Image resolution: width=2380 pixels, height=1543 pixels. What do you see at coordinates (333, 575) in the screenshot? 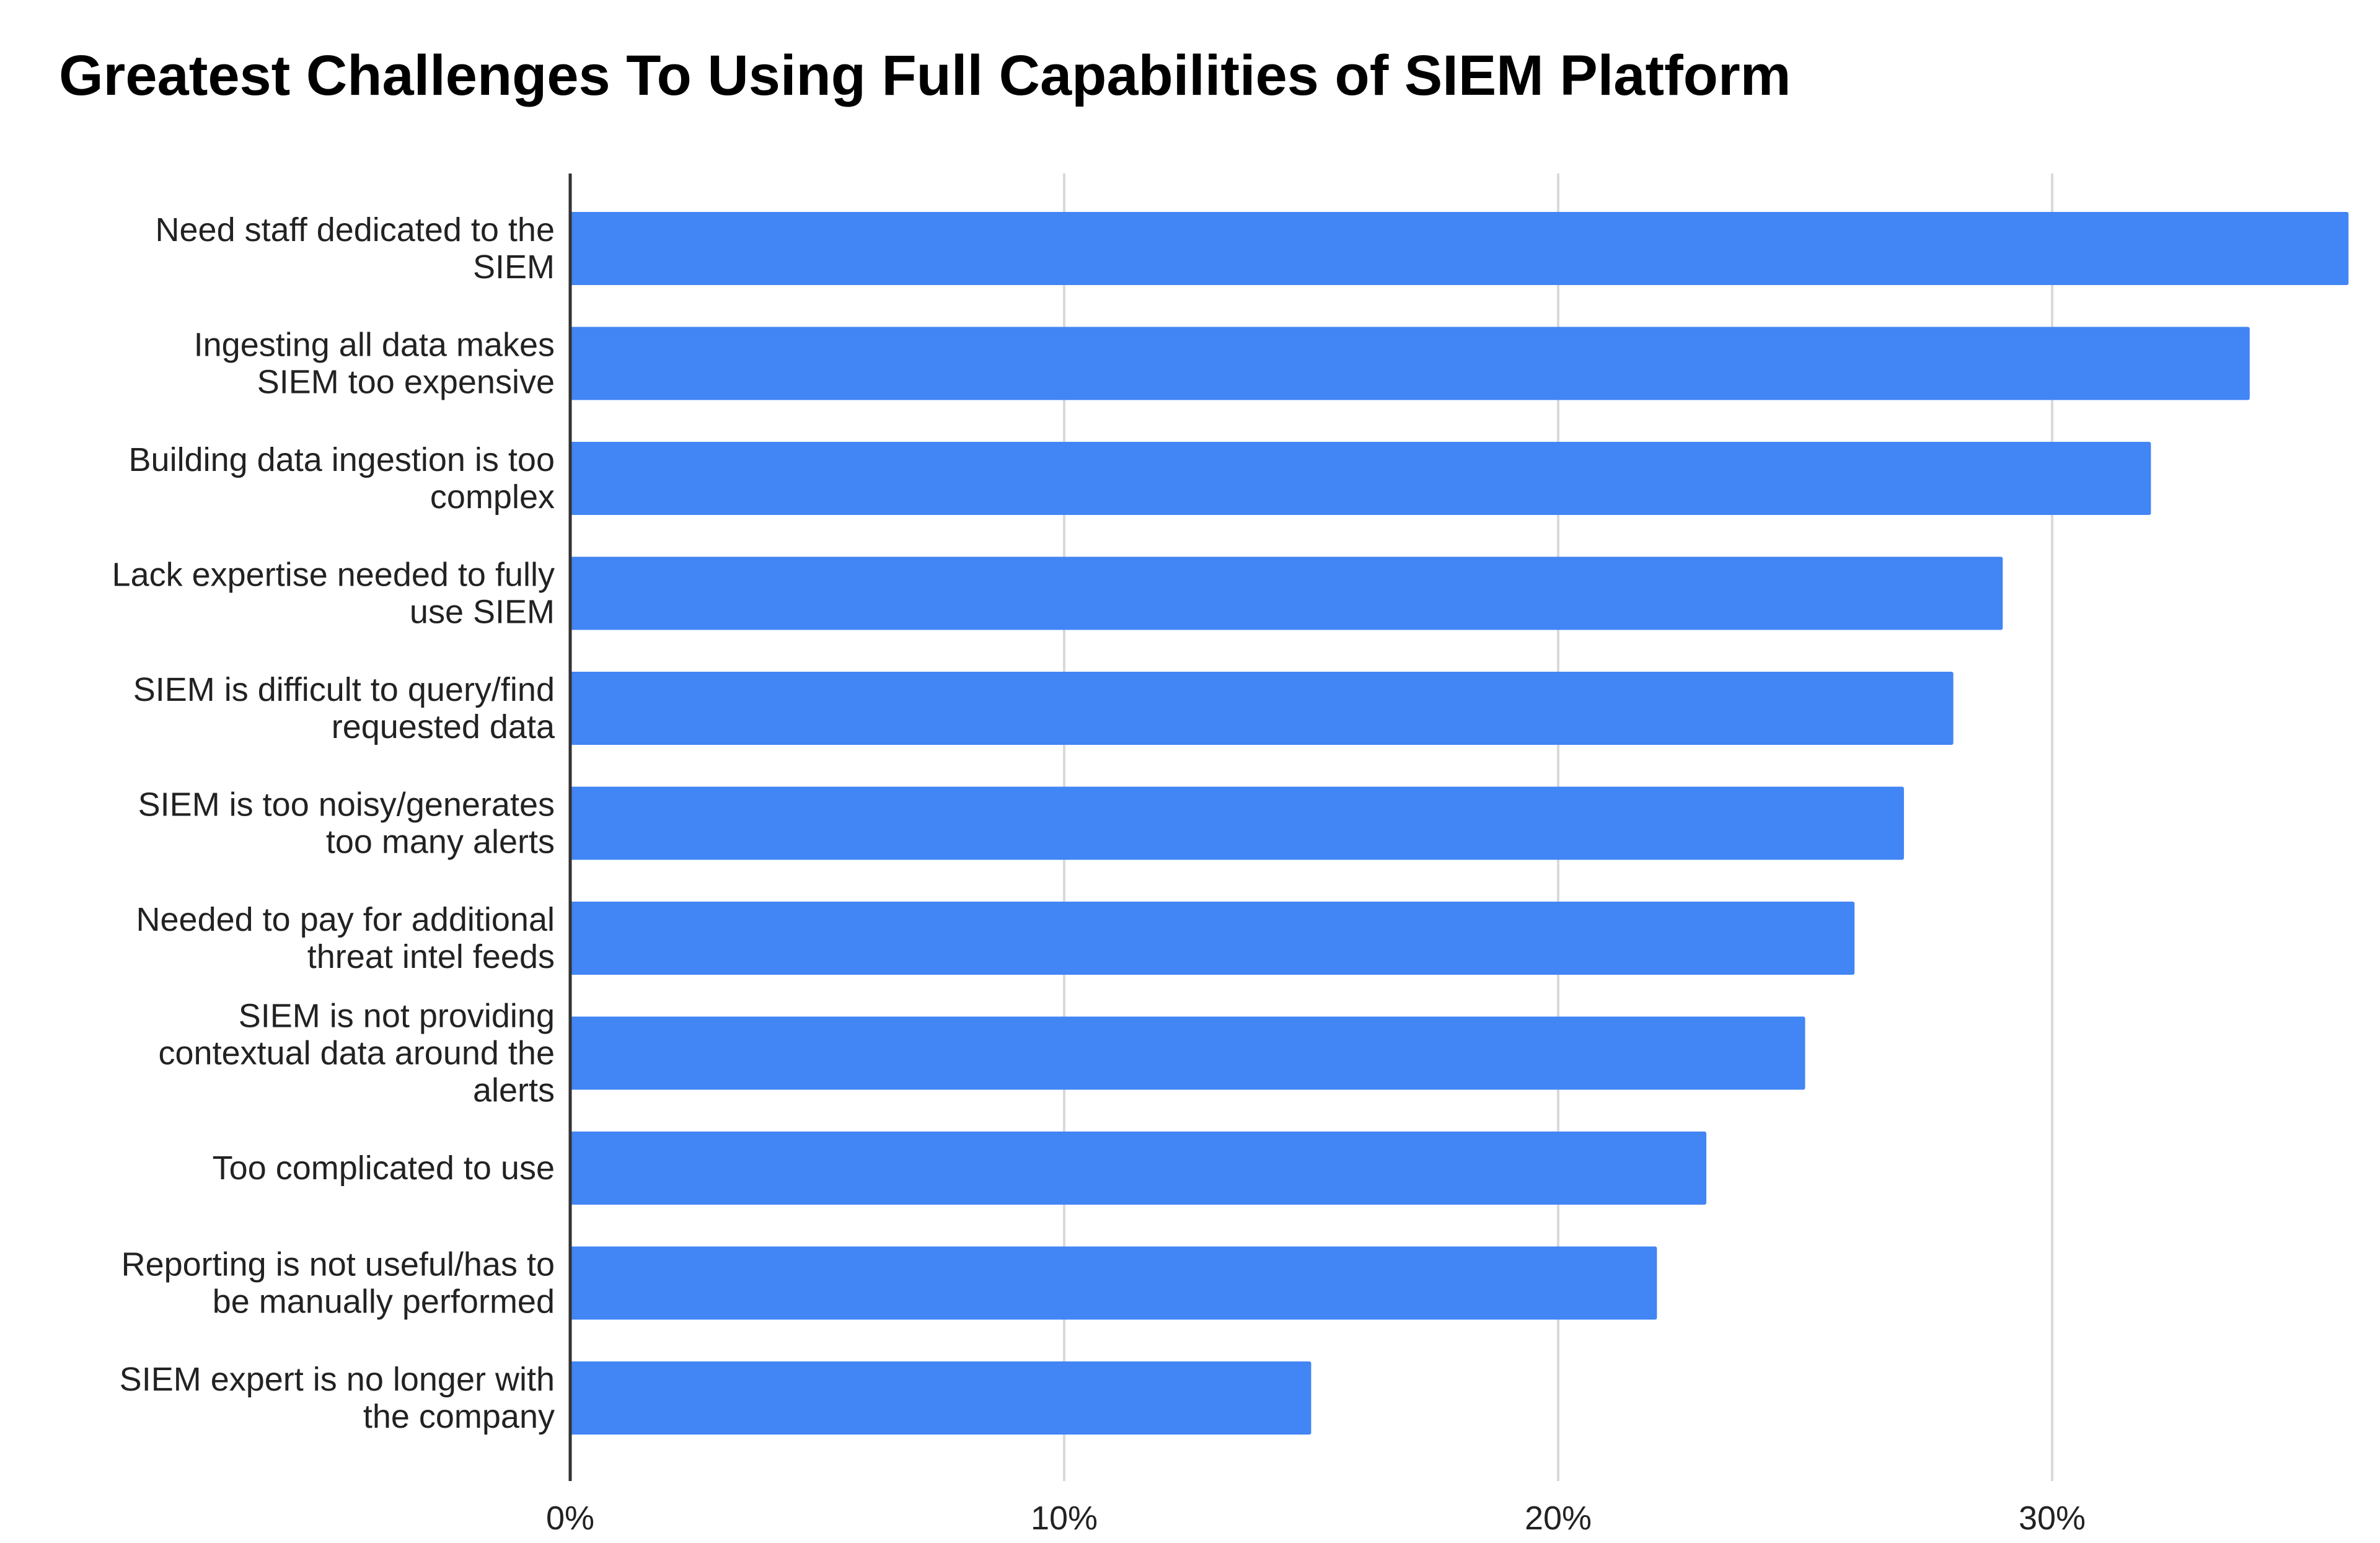
I see `category-label-line: Lack expertise needed to fully` at bounding box center [333, 575].